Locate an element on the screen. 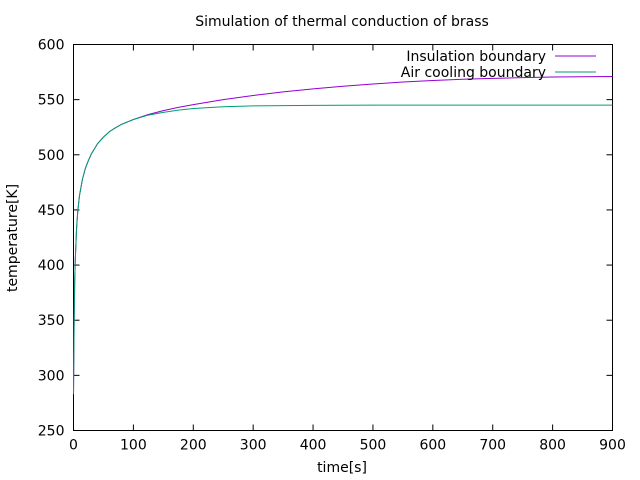 The image size is (640, 480). x-tick-label: 700 is located at coordinates (492, 446).